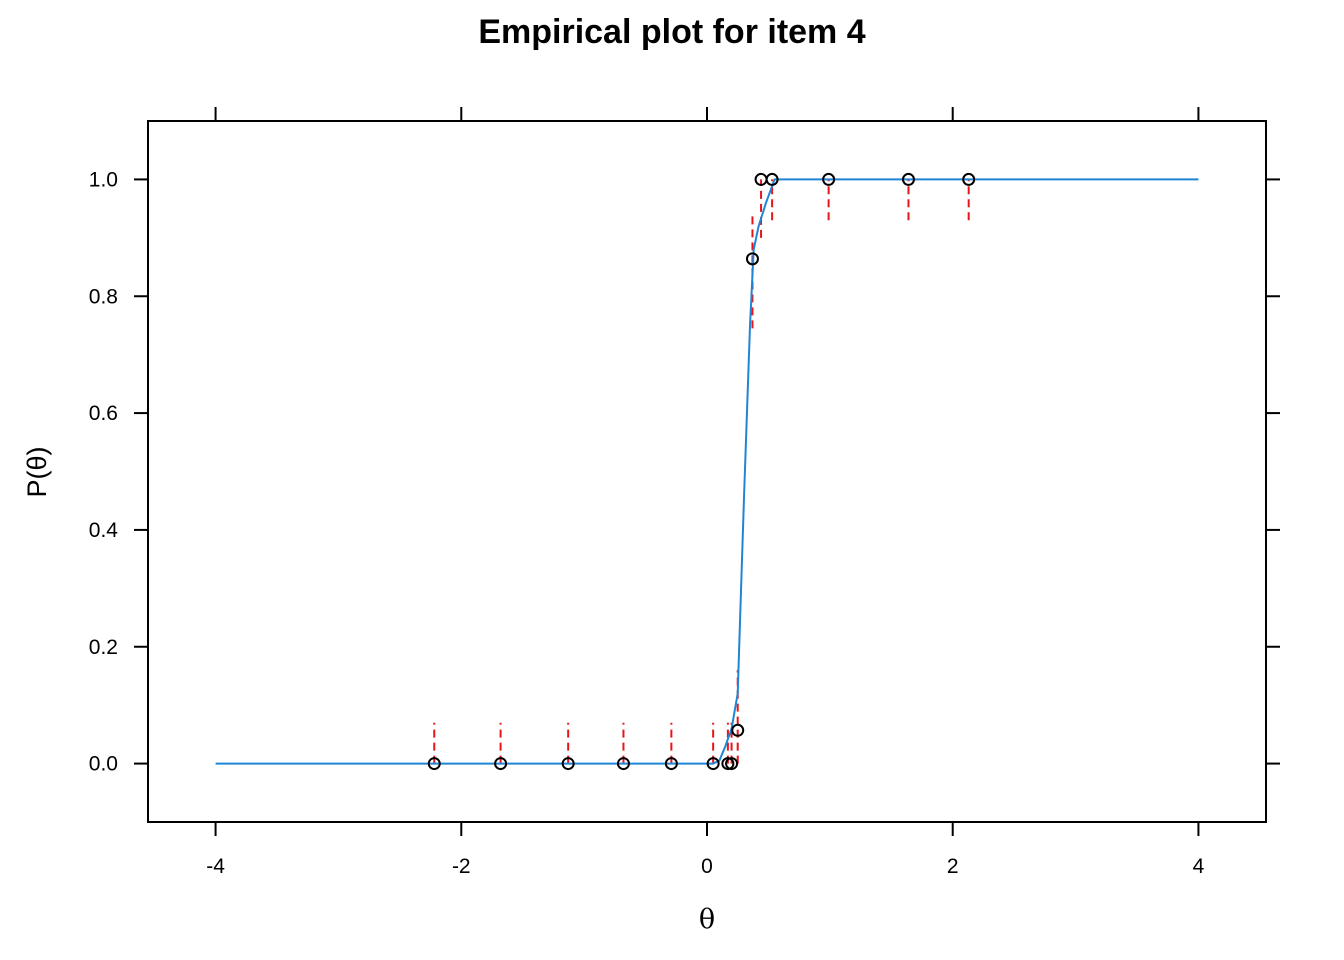  Describe the element at coordinates (103, 764) in the screenshot. I see `y-tick-label: 0.0` at that location.